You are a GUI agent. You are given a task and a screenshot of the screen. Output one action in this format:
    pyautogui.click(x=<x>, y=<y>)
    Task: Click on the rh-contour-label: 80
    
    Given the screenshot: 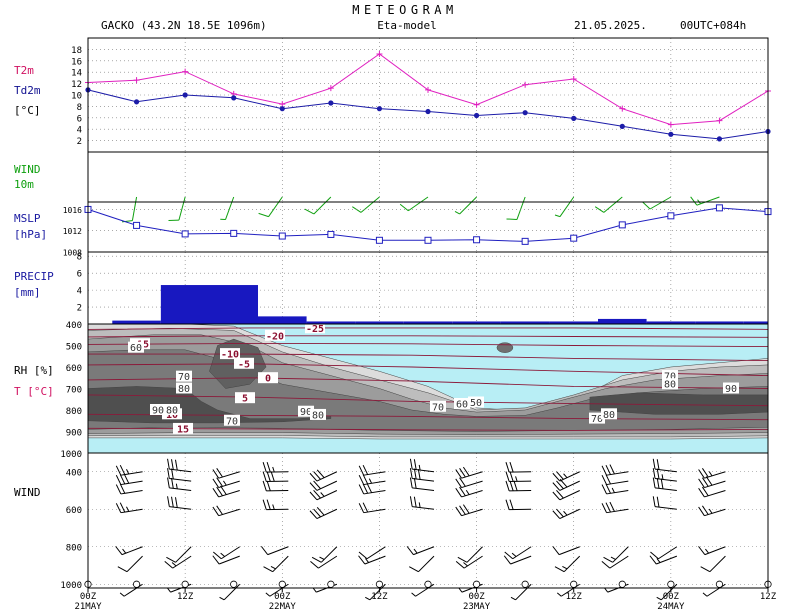 What is the action you would take?
    pyautogui.click(x=318, y=415)
    